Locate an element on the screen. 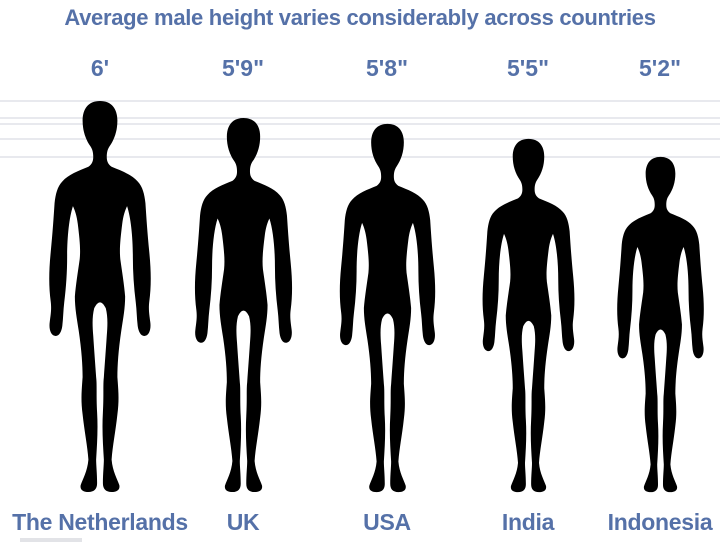 This screenshot has width=720, height=542. height-label-uk: 5'9" is located at coordinates (243, 68).